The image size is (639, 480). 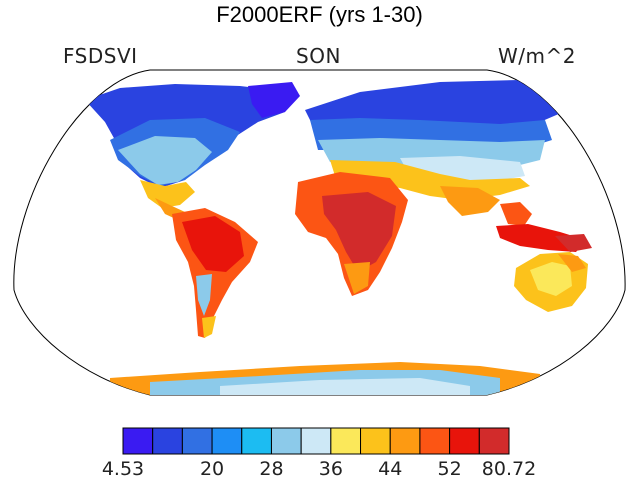 What do you see at coordinates (100, 56) in the screenshot?
I see `variable-label: FSDSVI` at bounding box center [100, 56].